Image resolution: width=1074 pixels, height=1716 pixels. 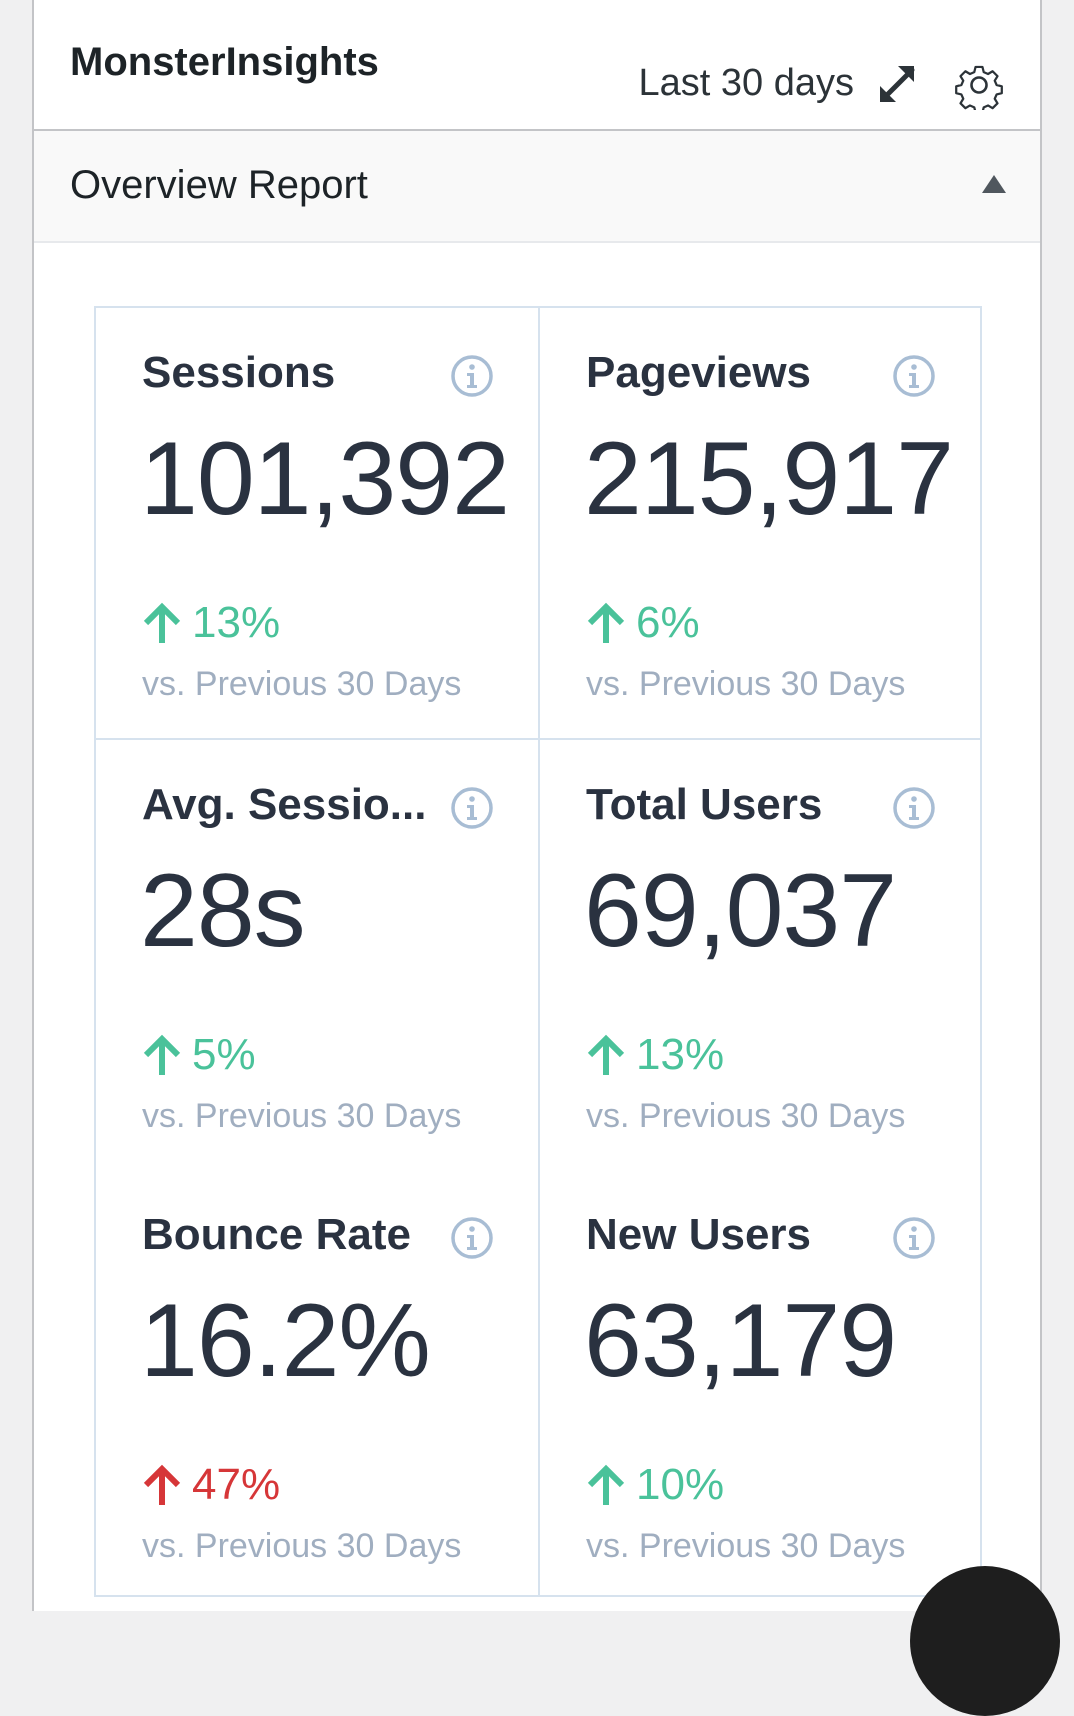 What do you see at coordinates (224, 1054) in the screenshot?
I see `metric-change-value: 5%` at bounding box center [224, 1054].